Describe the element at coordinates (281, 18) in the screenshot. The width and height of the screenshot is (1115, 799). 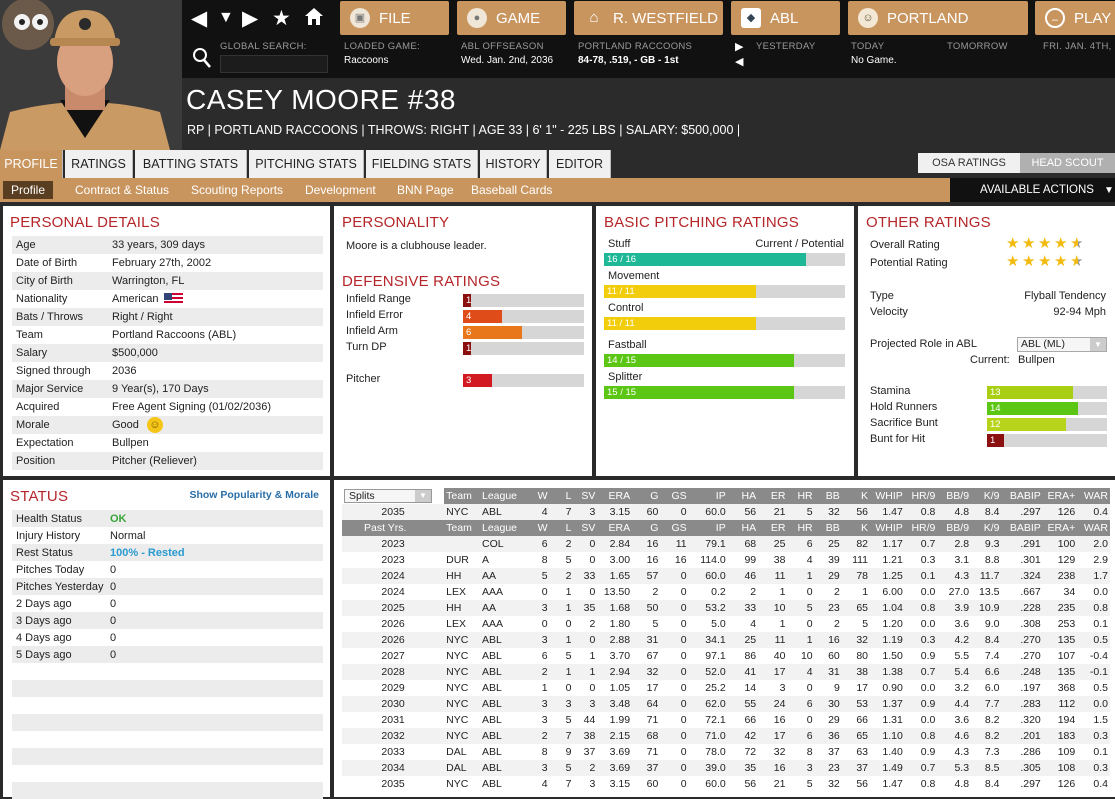
I see `bookmark-star-icon: ★` at that location.